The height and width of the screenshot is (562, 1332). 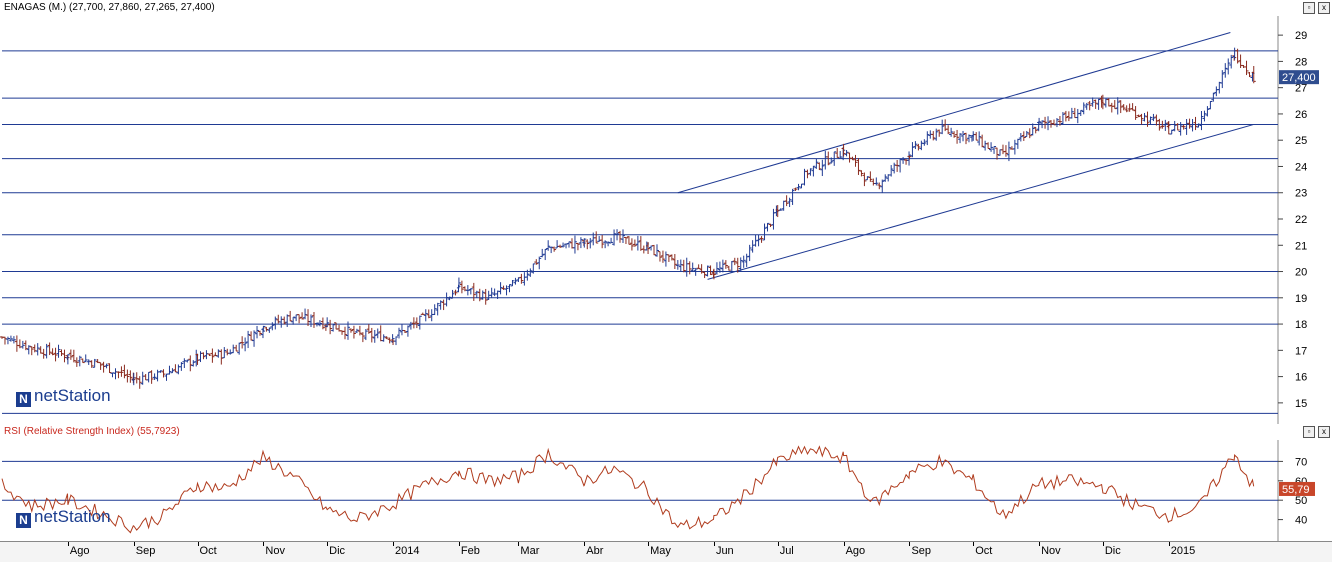 What do you see at coordinates (1301, 220) in the screenshot?
I see `price-y-tick-label: 22` at bounding box center [1301, 220].